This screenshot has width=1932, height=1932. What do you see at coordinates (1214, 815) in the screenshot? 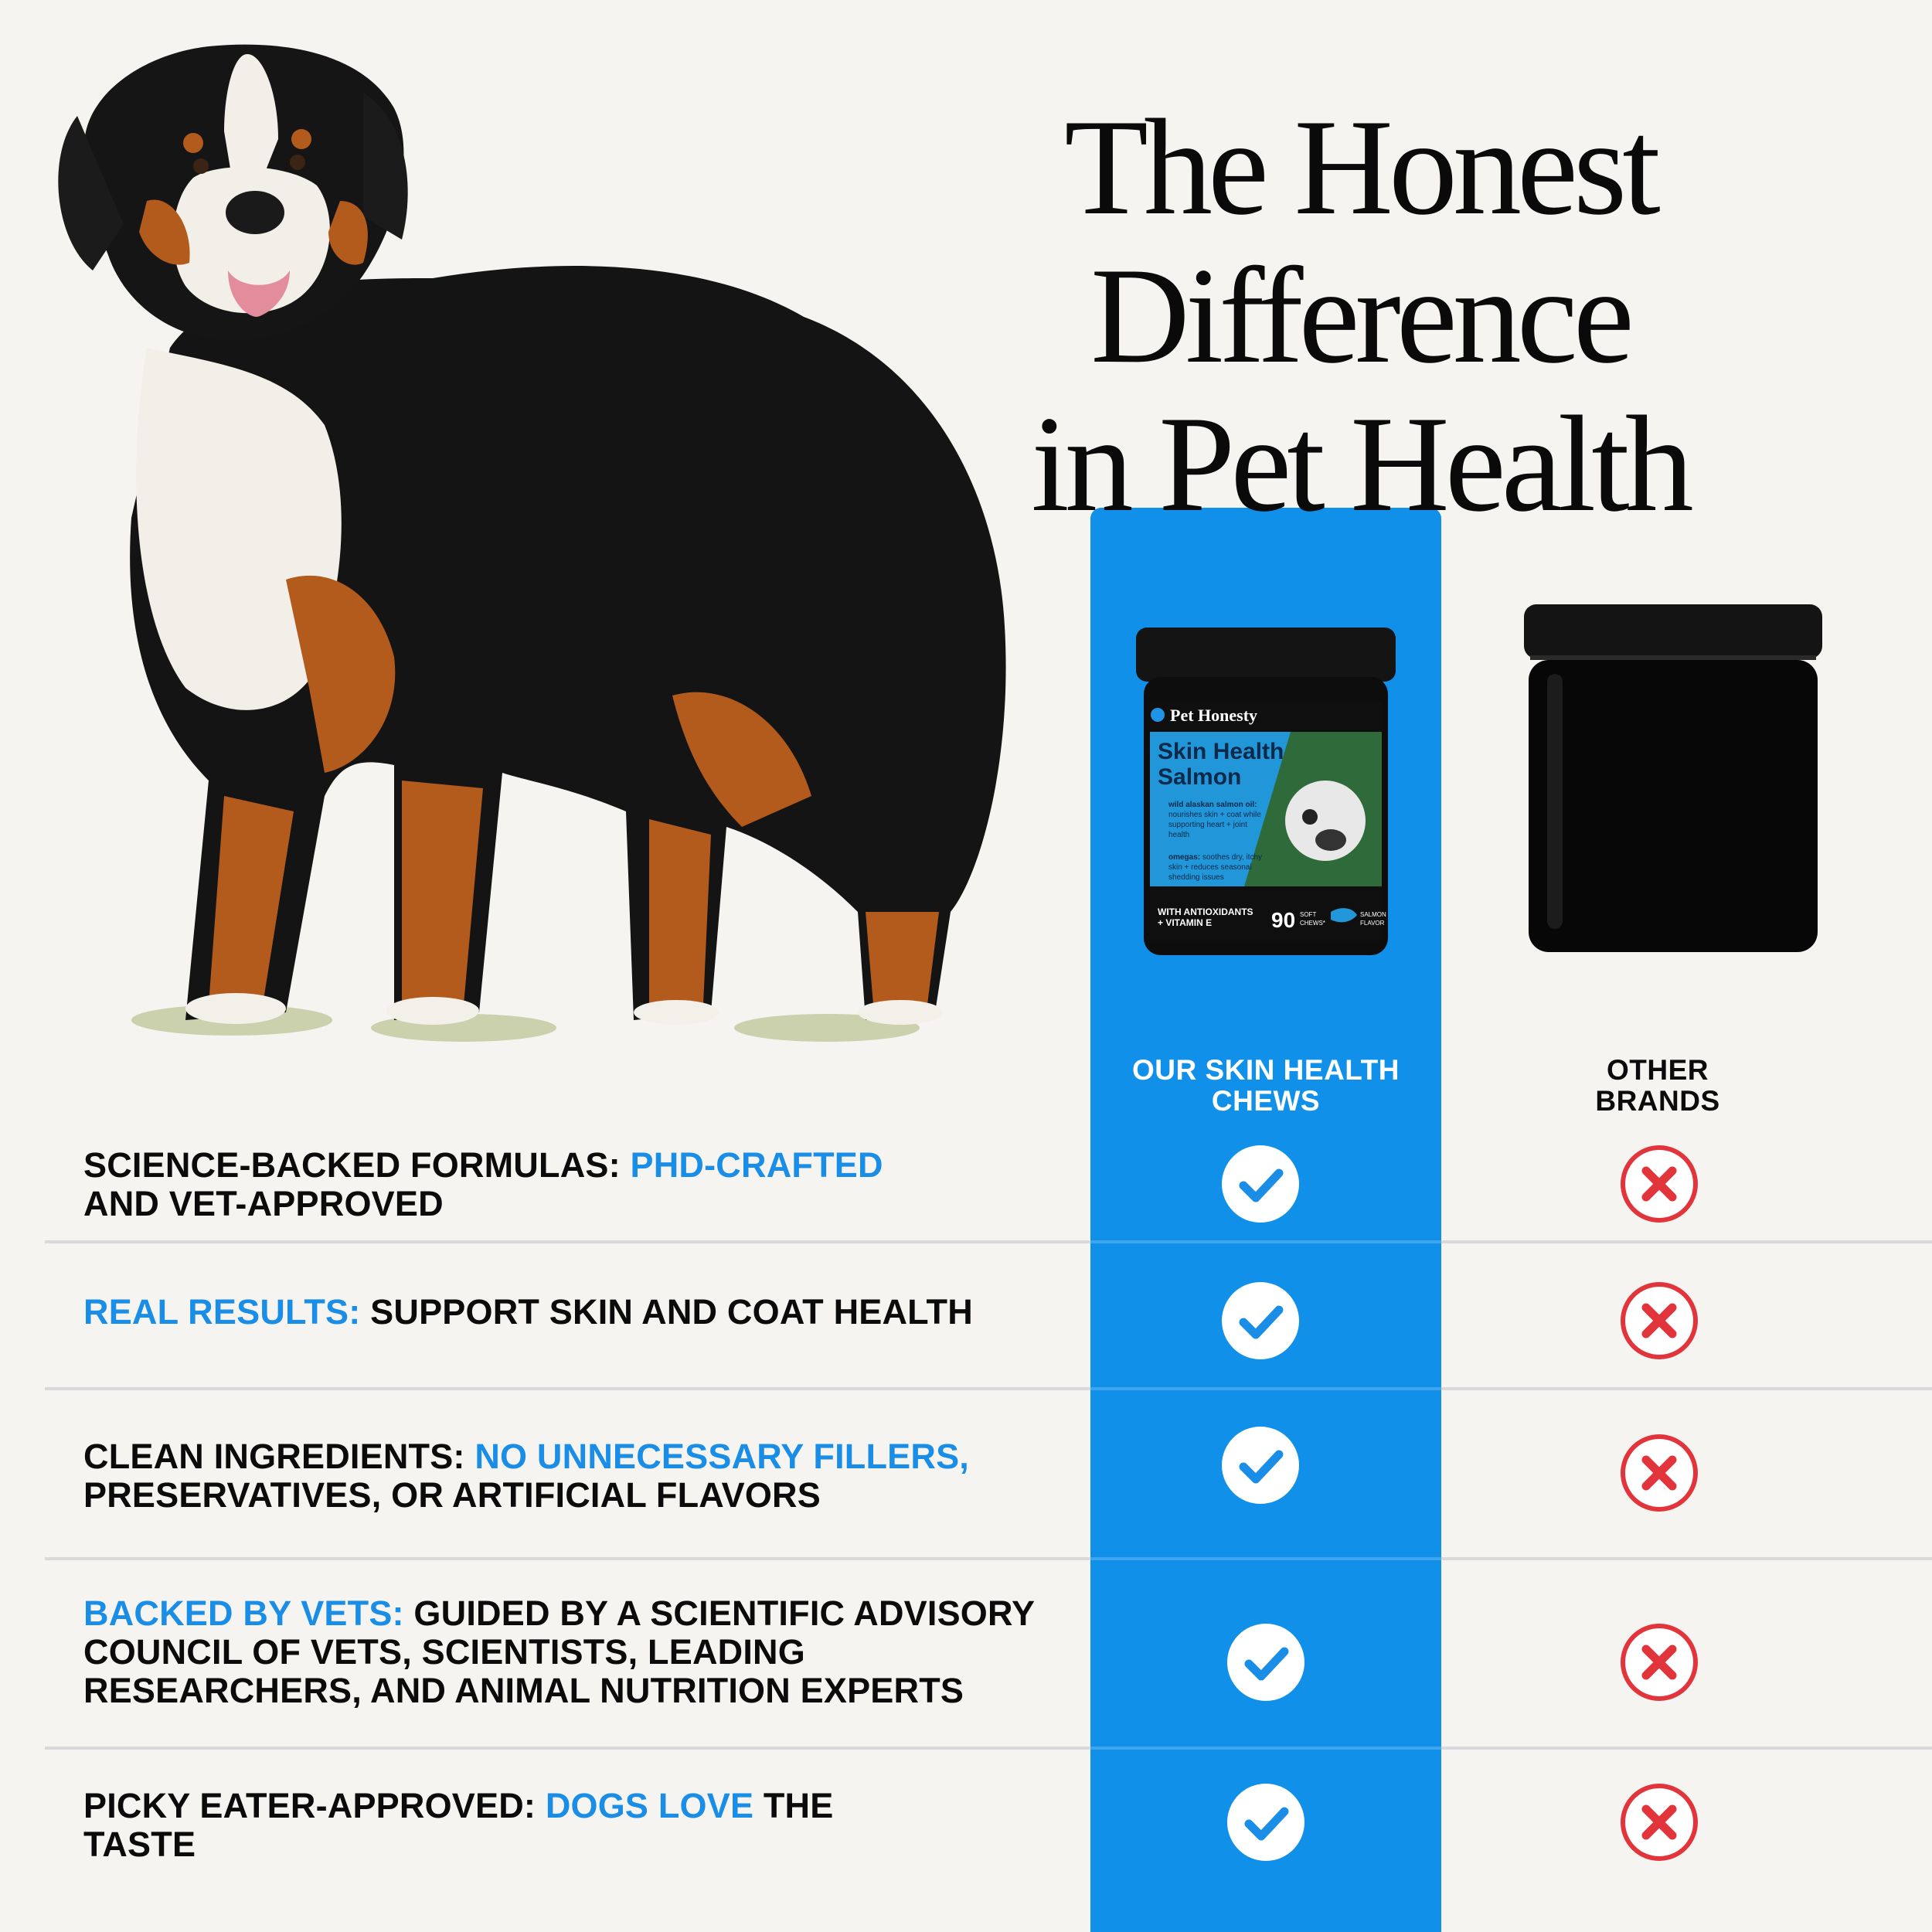
I see `jar-benefit1-l1: nourishes skin + coat while` at bounding box center [1214, 815].